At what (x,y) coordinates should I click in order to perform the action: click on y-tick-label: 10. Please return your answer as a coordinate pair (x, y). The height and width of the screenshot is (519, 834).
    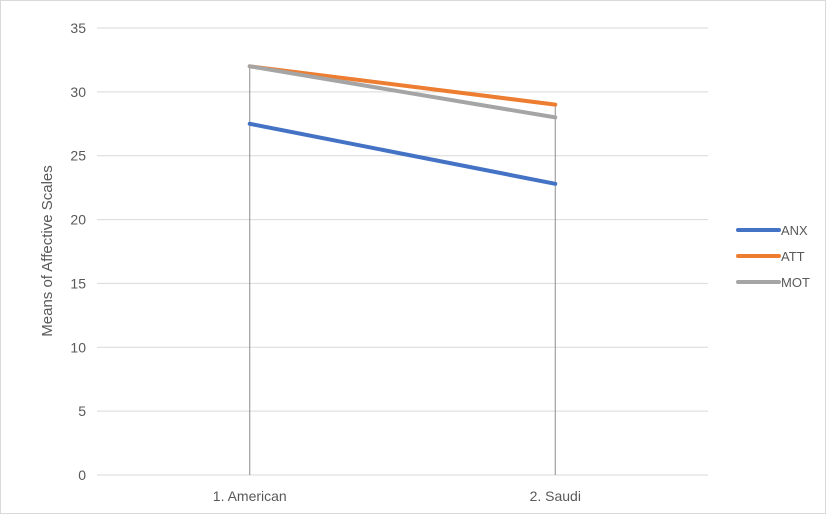
    Looking at the image, I should click on (78, 347).